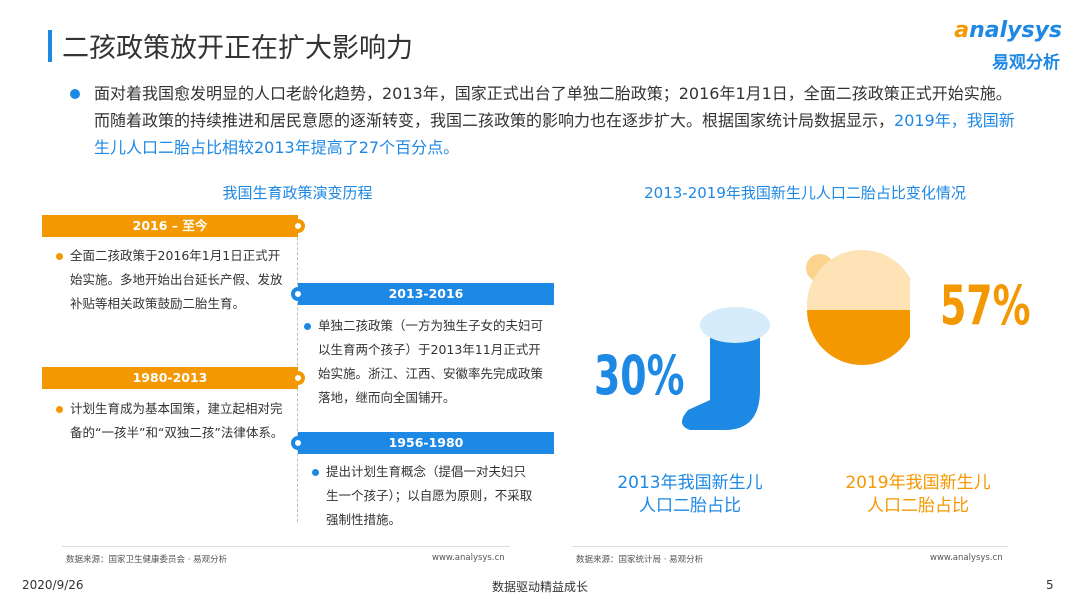  I want to click on panel-title: 我国生育政策演变历程, so click(297, 193).